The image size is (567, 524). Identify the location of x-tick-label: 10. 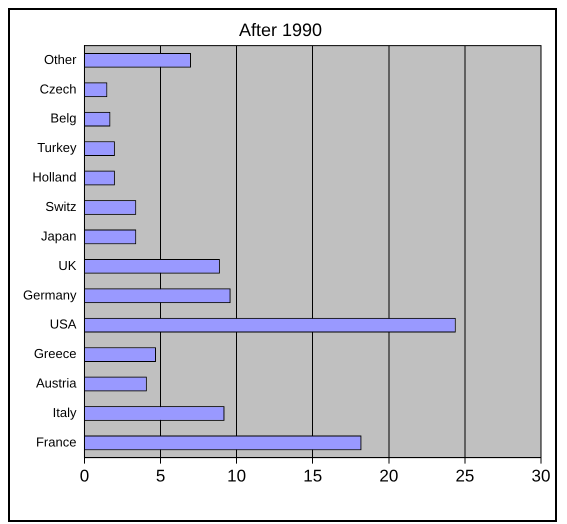
(236, 476).